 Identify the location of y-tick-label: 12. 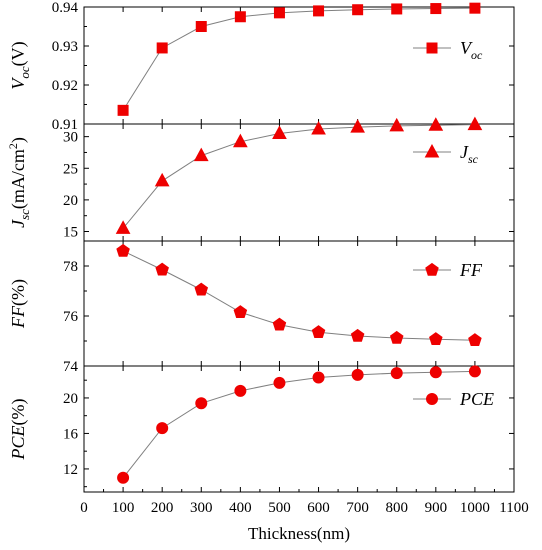
(70, 470).